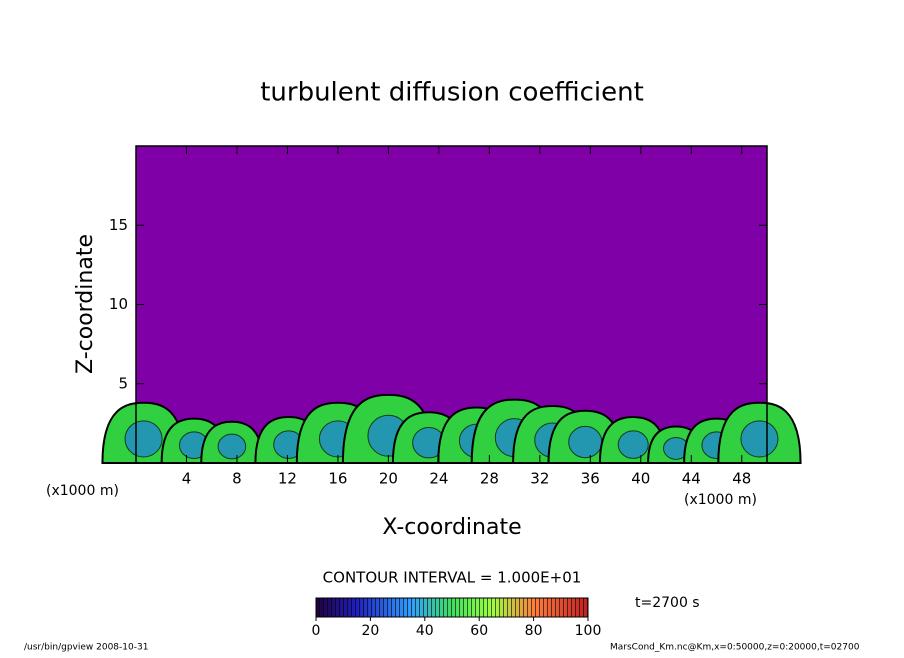 This screenshot has width=904, height=658. Describe the element at coordinates (337, 479) in the screenshot. I see `x-tick-label: 16` at that location.